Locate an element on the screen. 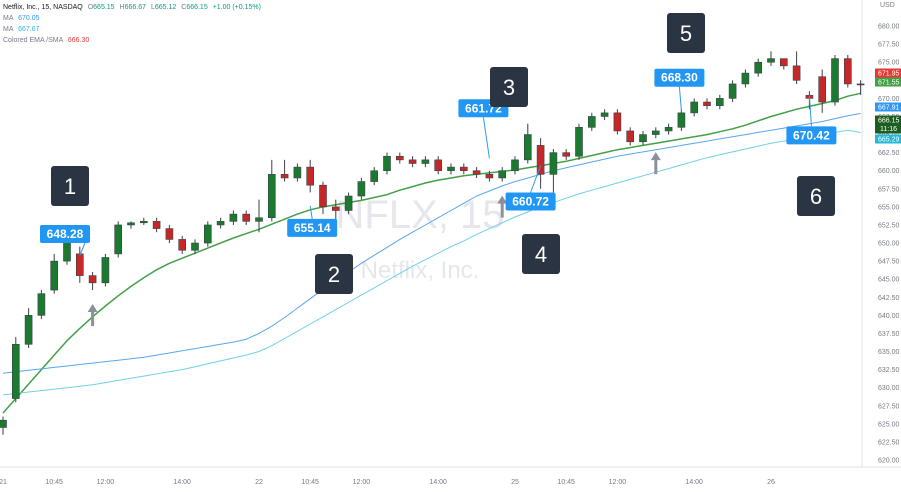 The image size is (901, 492). price-callout: 655.14 is located at coordinates (312, 221).